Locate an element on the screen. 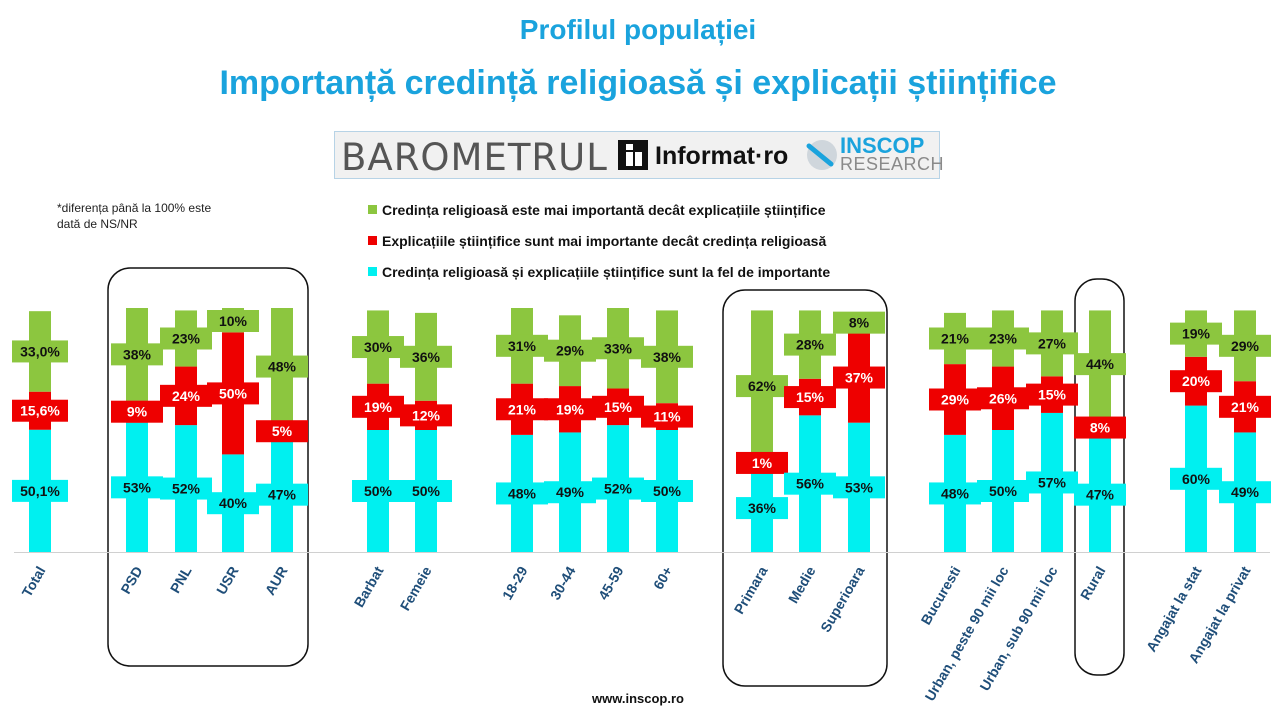 Image resolution: width=1276 pixels, height=714 pixels. inscop-research-logo: RESEARCH is located at coordinates (892, 164).